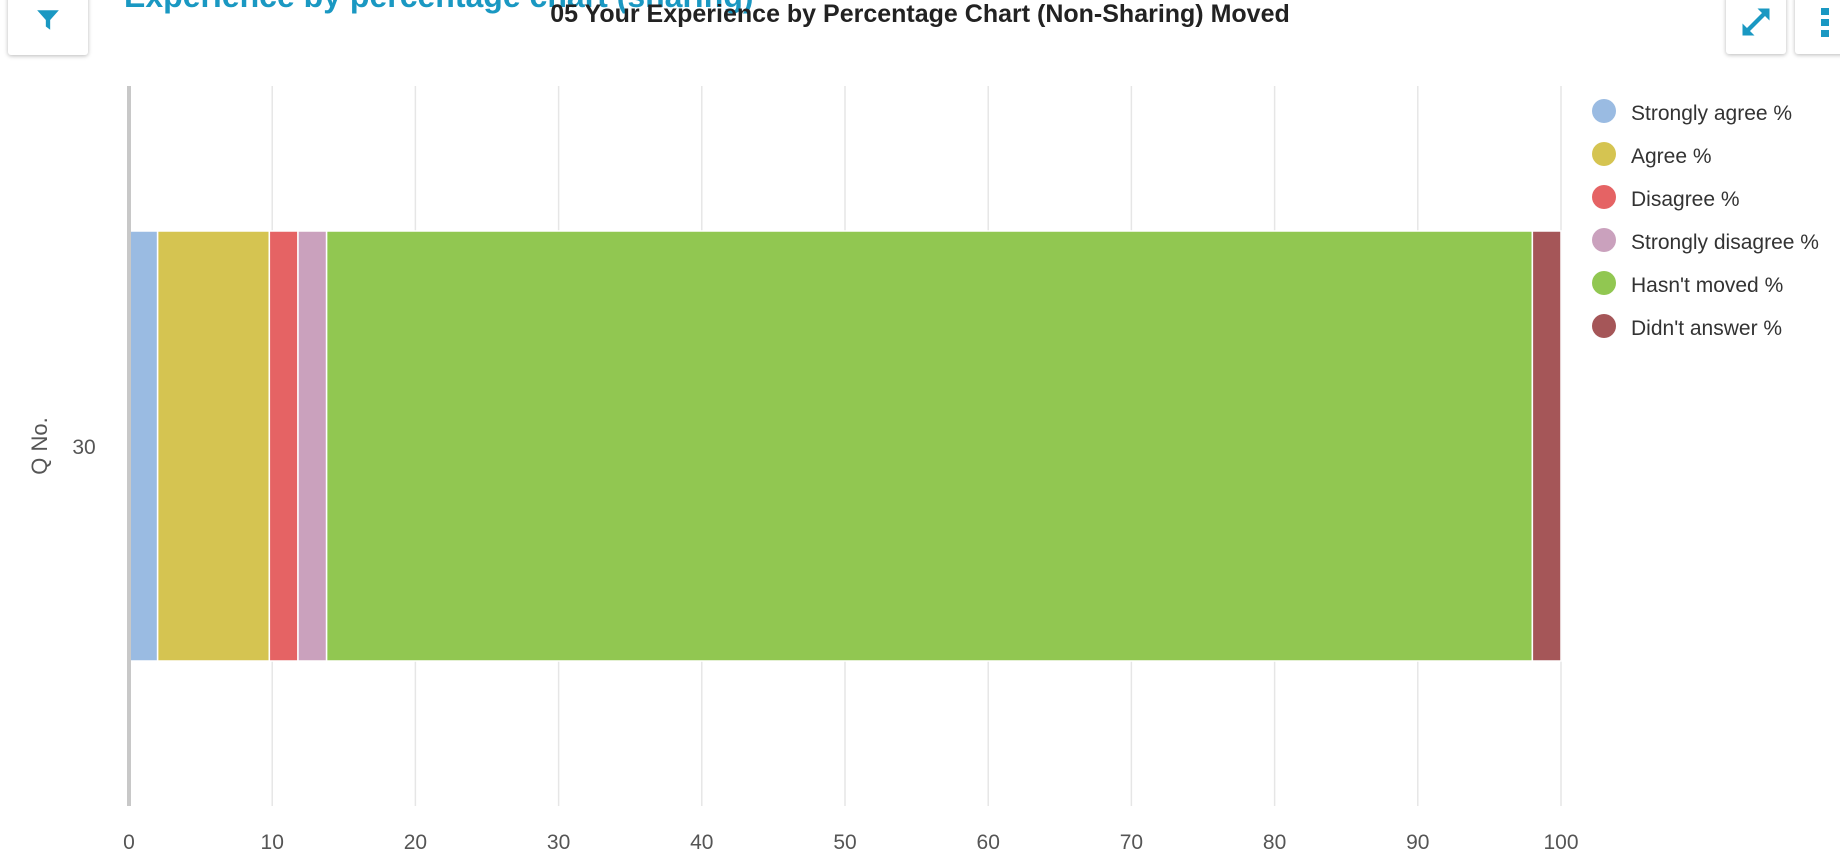 This screenshot has width=1840, height=854. I want to click on legend-item-label: Strongly agree %, so click(1711, 113).